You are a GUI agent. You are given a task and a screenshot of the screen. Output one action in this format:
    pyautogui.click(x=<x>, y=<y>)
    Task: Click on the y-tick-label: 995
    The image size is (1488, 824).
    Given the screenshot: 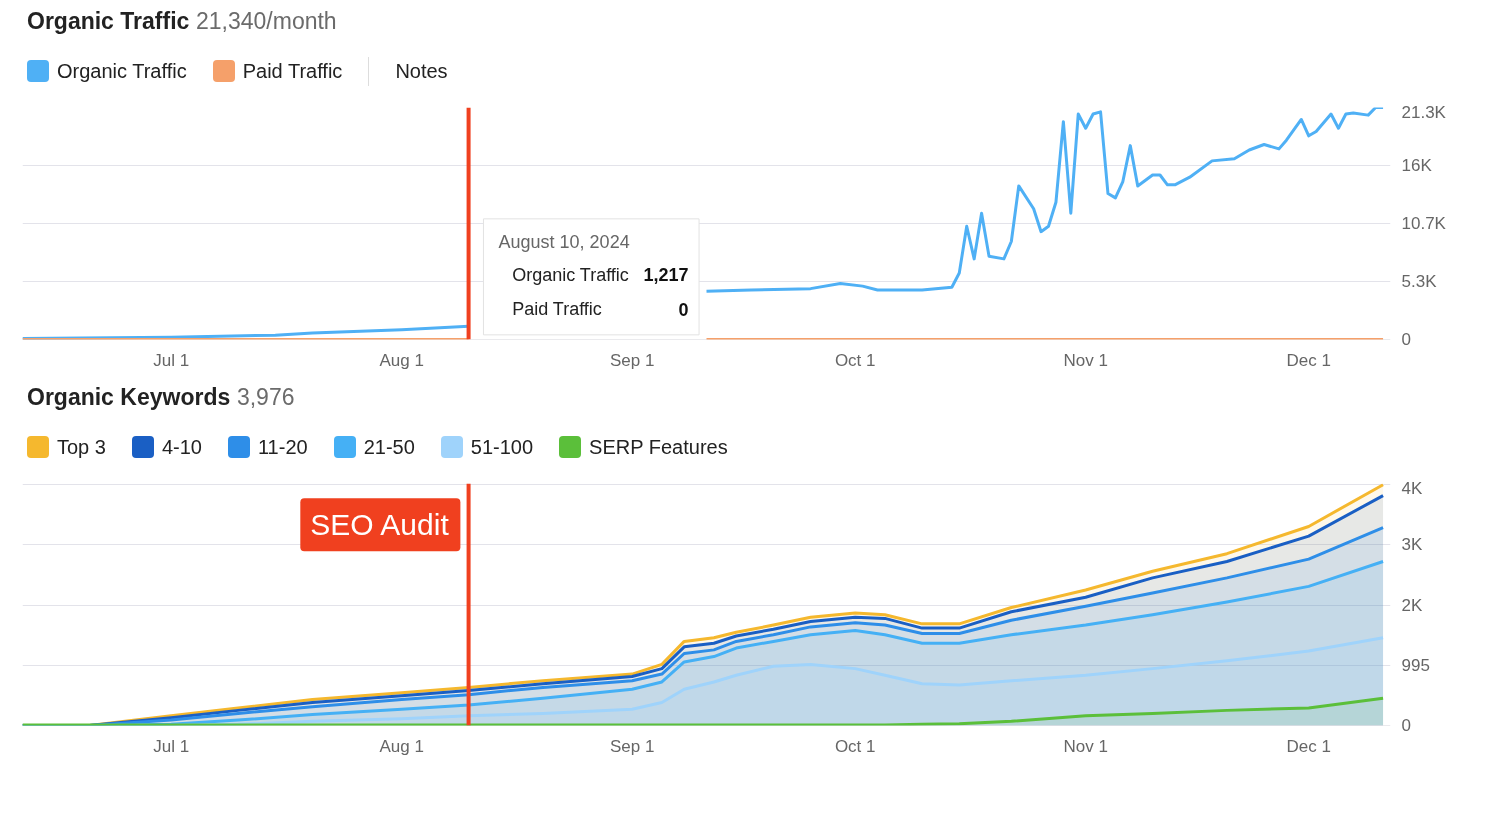 What is the action you would take?
    pyautogui.click(x=1415, y=665)
    